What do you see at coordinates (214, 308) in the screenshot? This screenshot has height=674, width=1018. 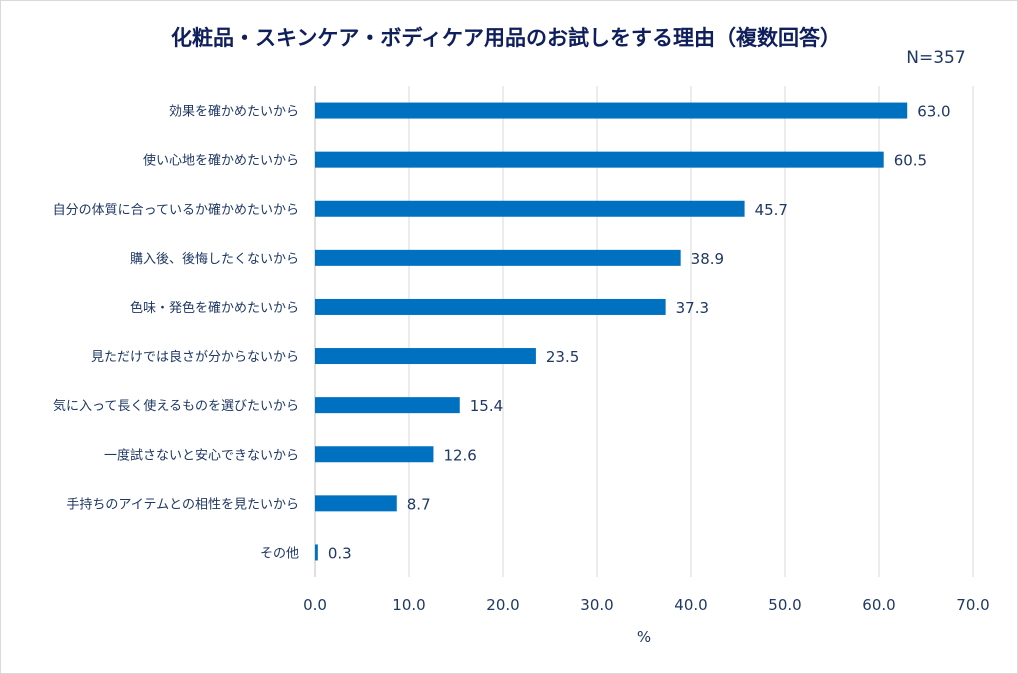 I see `category-label: 色味・発色を確かめたいから` at bounding box center [214, 308].